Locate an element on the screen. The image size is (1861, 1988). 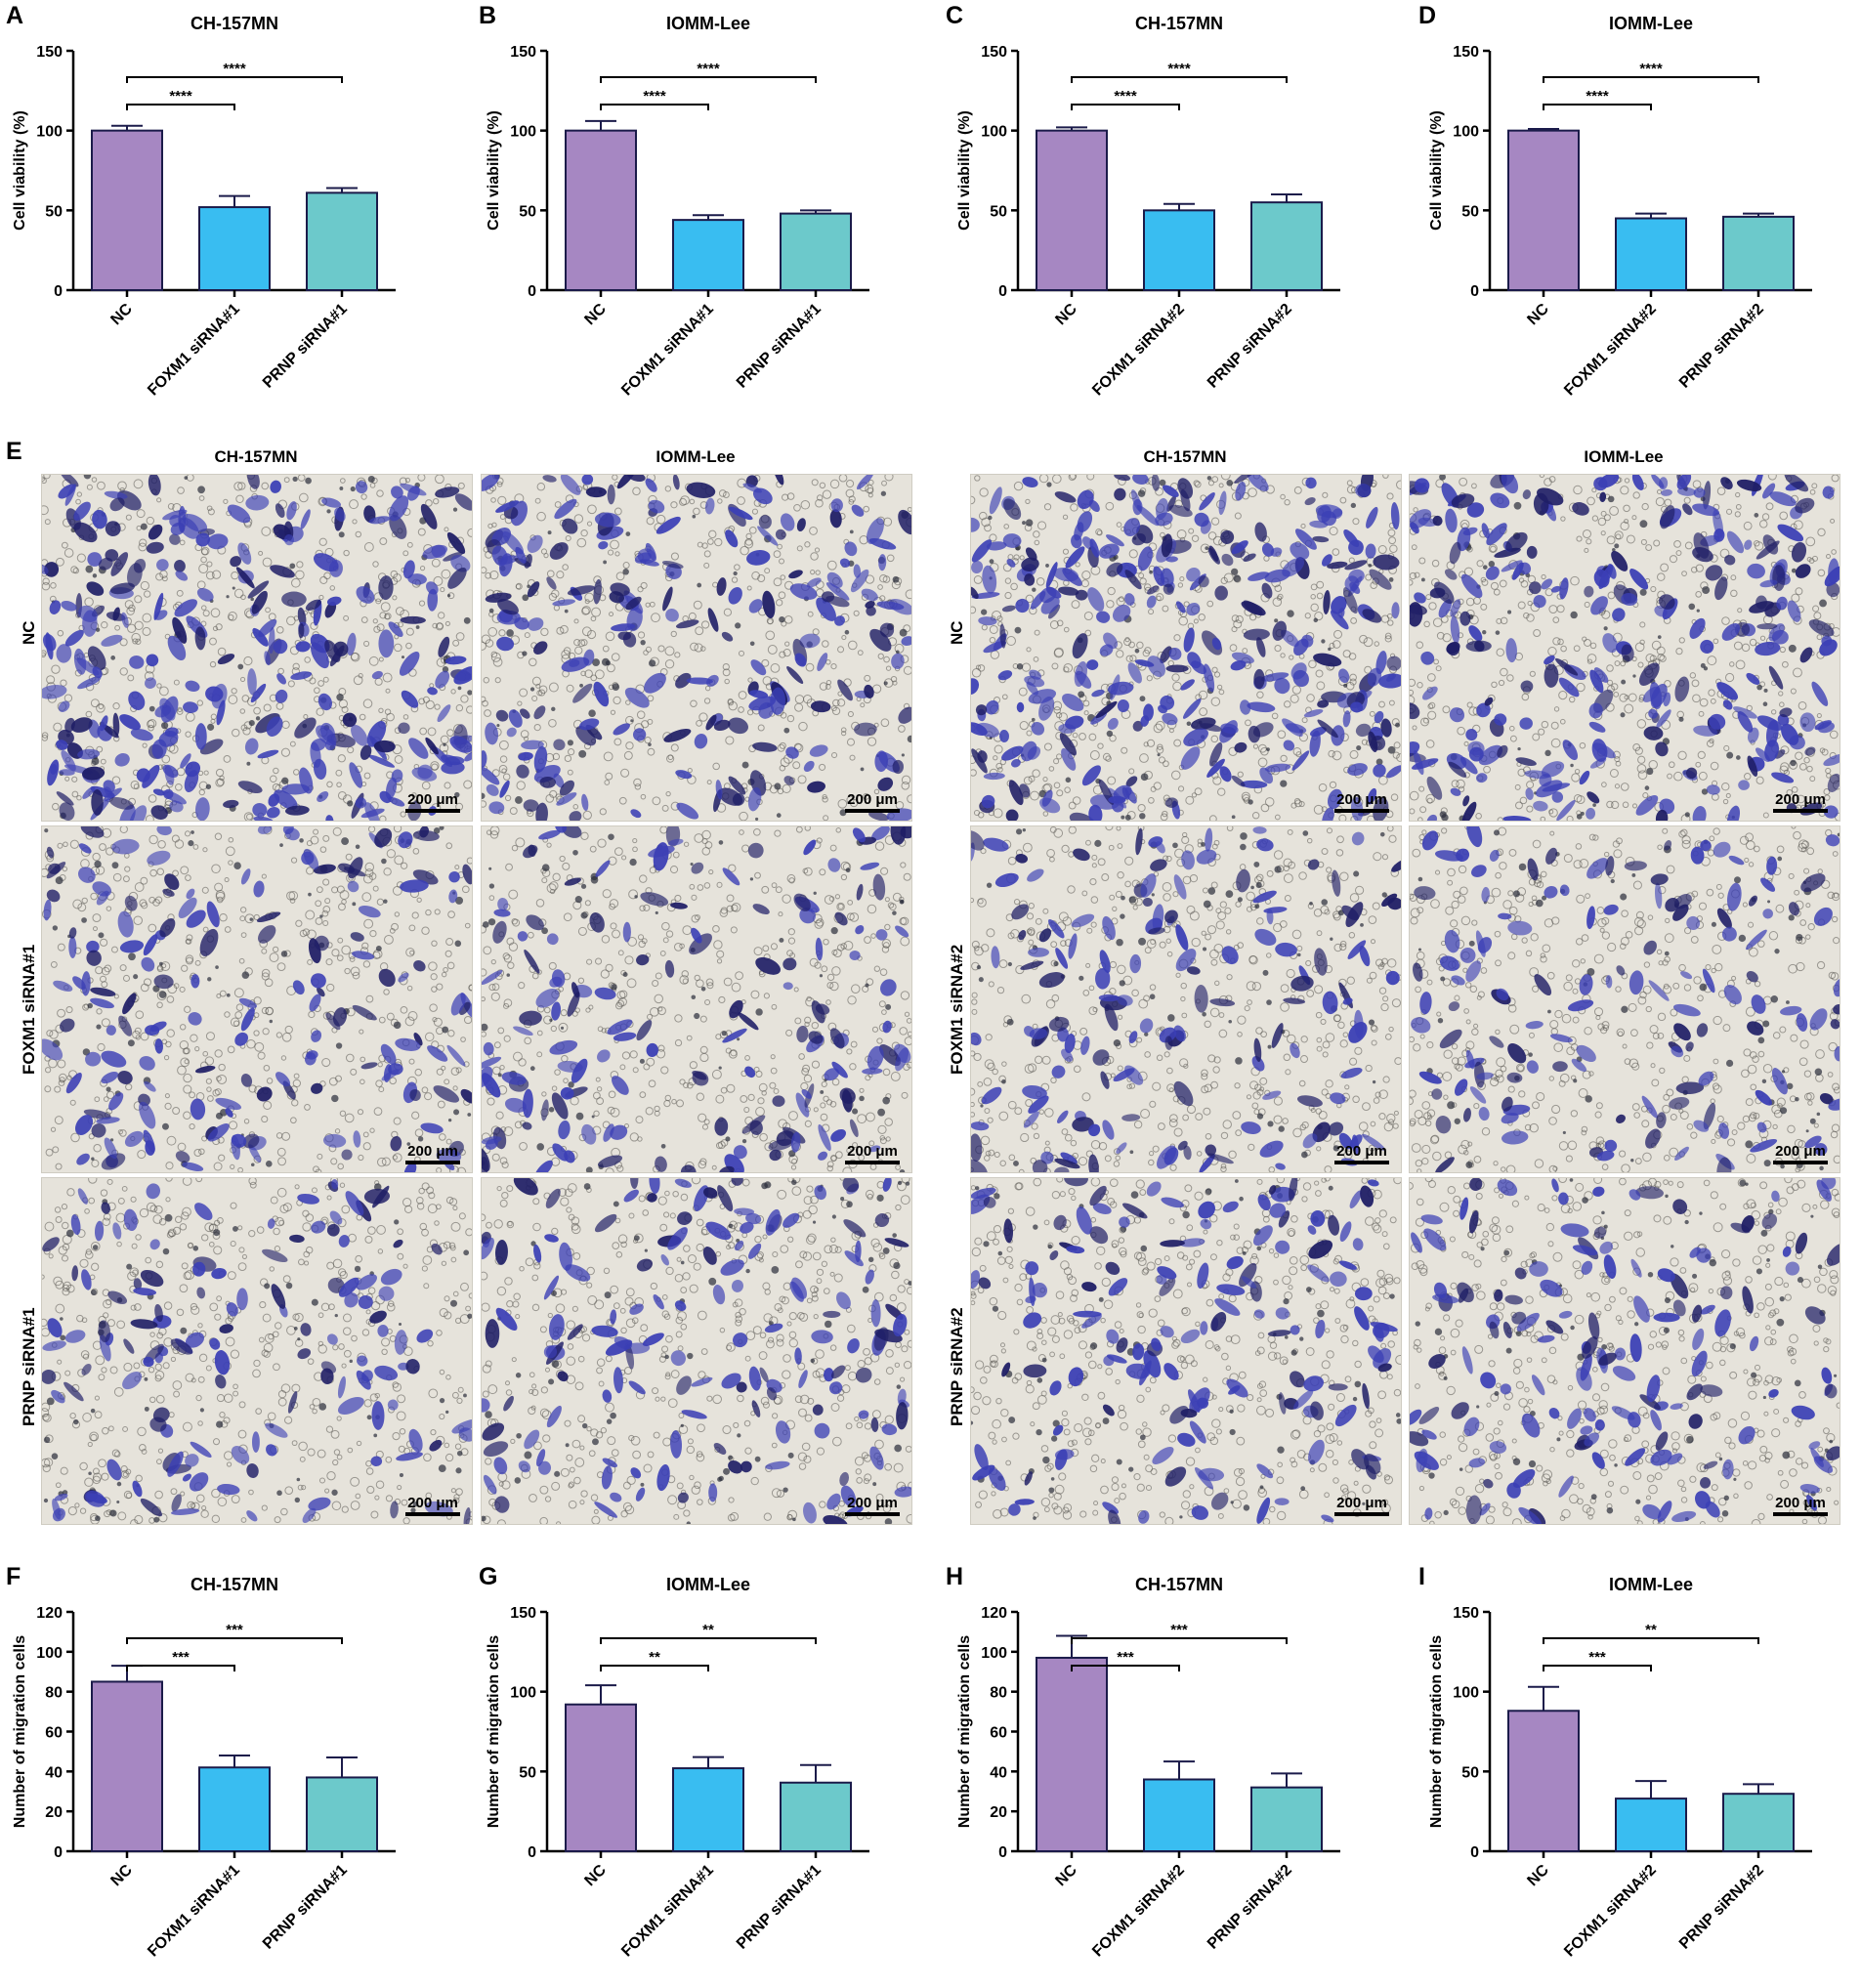
y-tick-label: 40 is located at coordinates (54, 1772).